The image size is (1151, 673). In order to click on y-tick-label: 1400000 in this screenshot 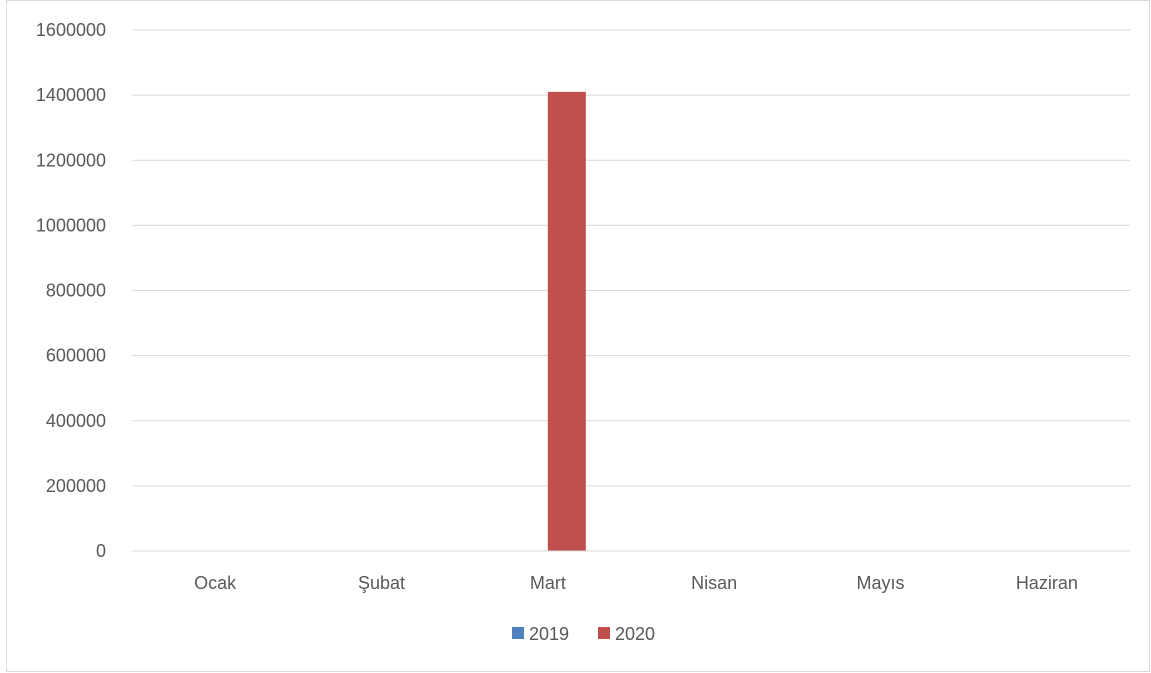, I will do `click(71, 95)`.